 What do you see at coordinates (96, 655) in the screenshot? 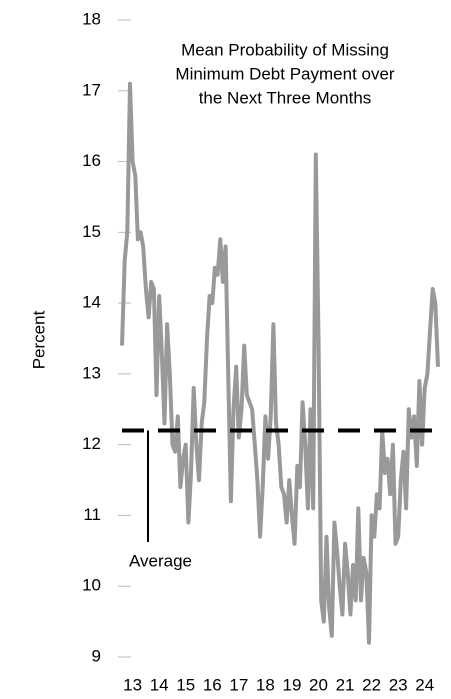
I see `y-tick-label: 9` at bounding box center [96, 655].